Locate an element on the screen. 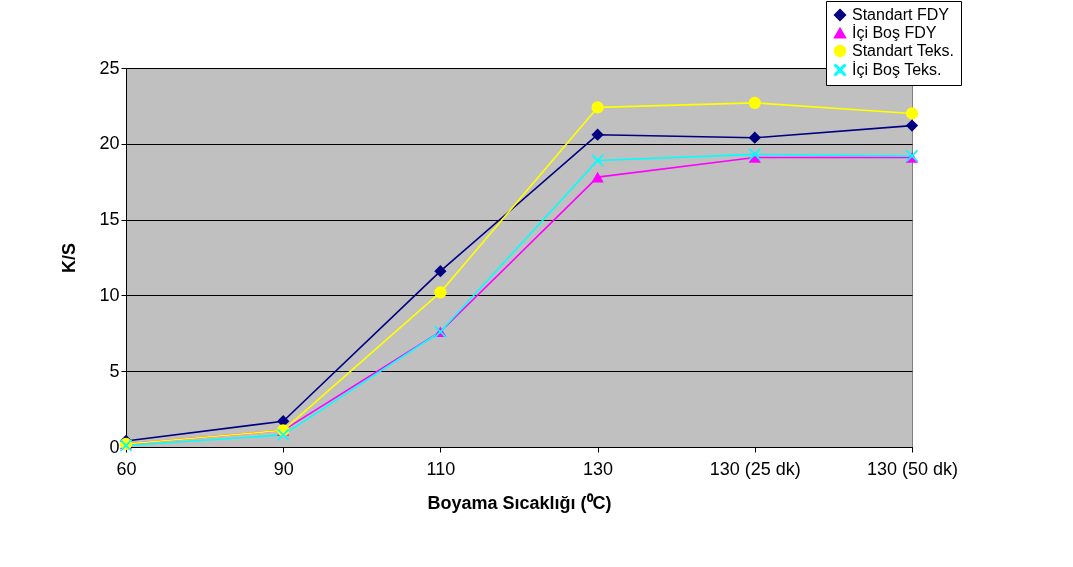  y-tick-label: 15 is located at coordinates (109, 219).